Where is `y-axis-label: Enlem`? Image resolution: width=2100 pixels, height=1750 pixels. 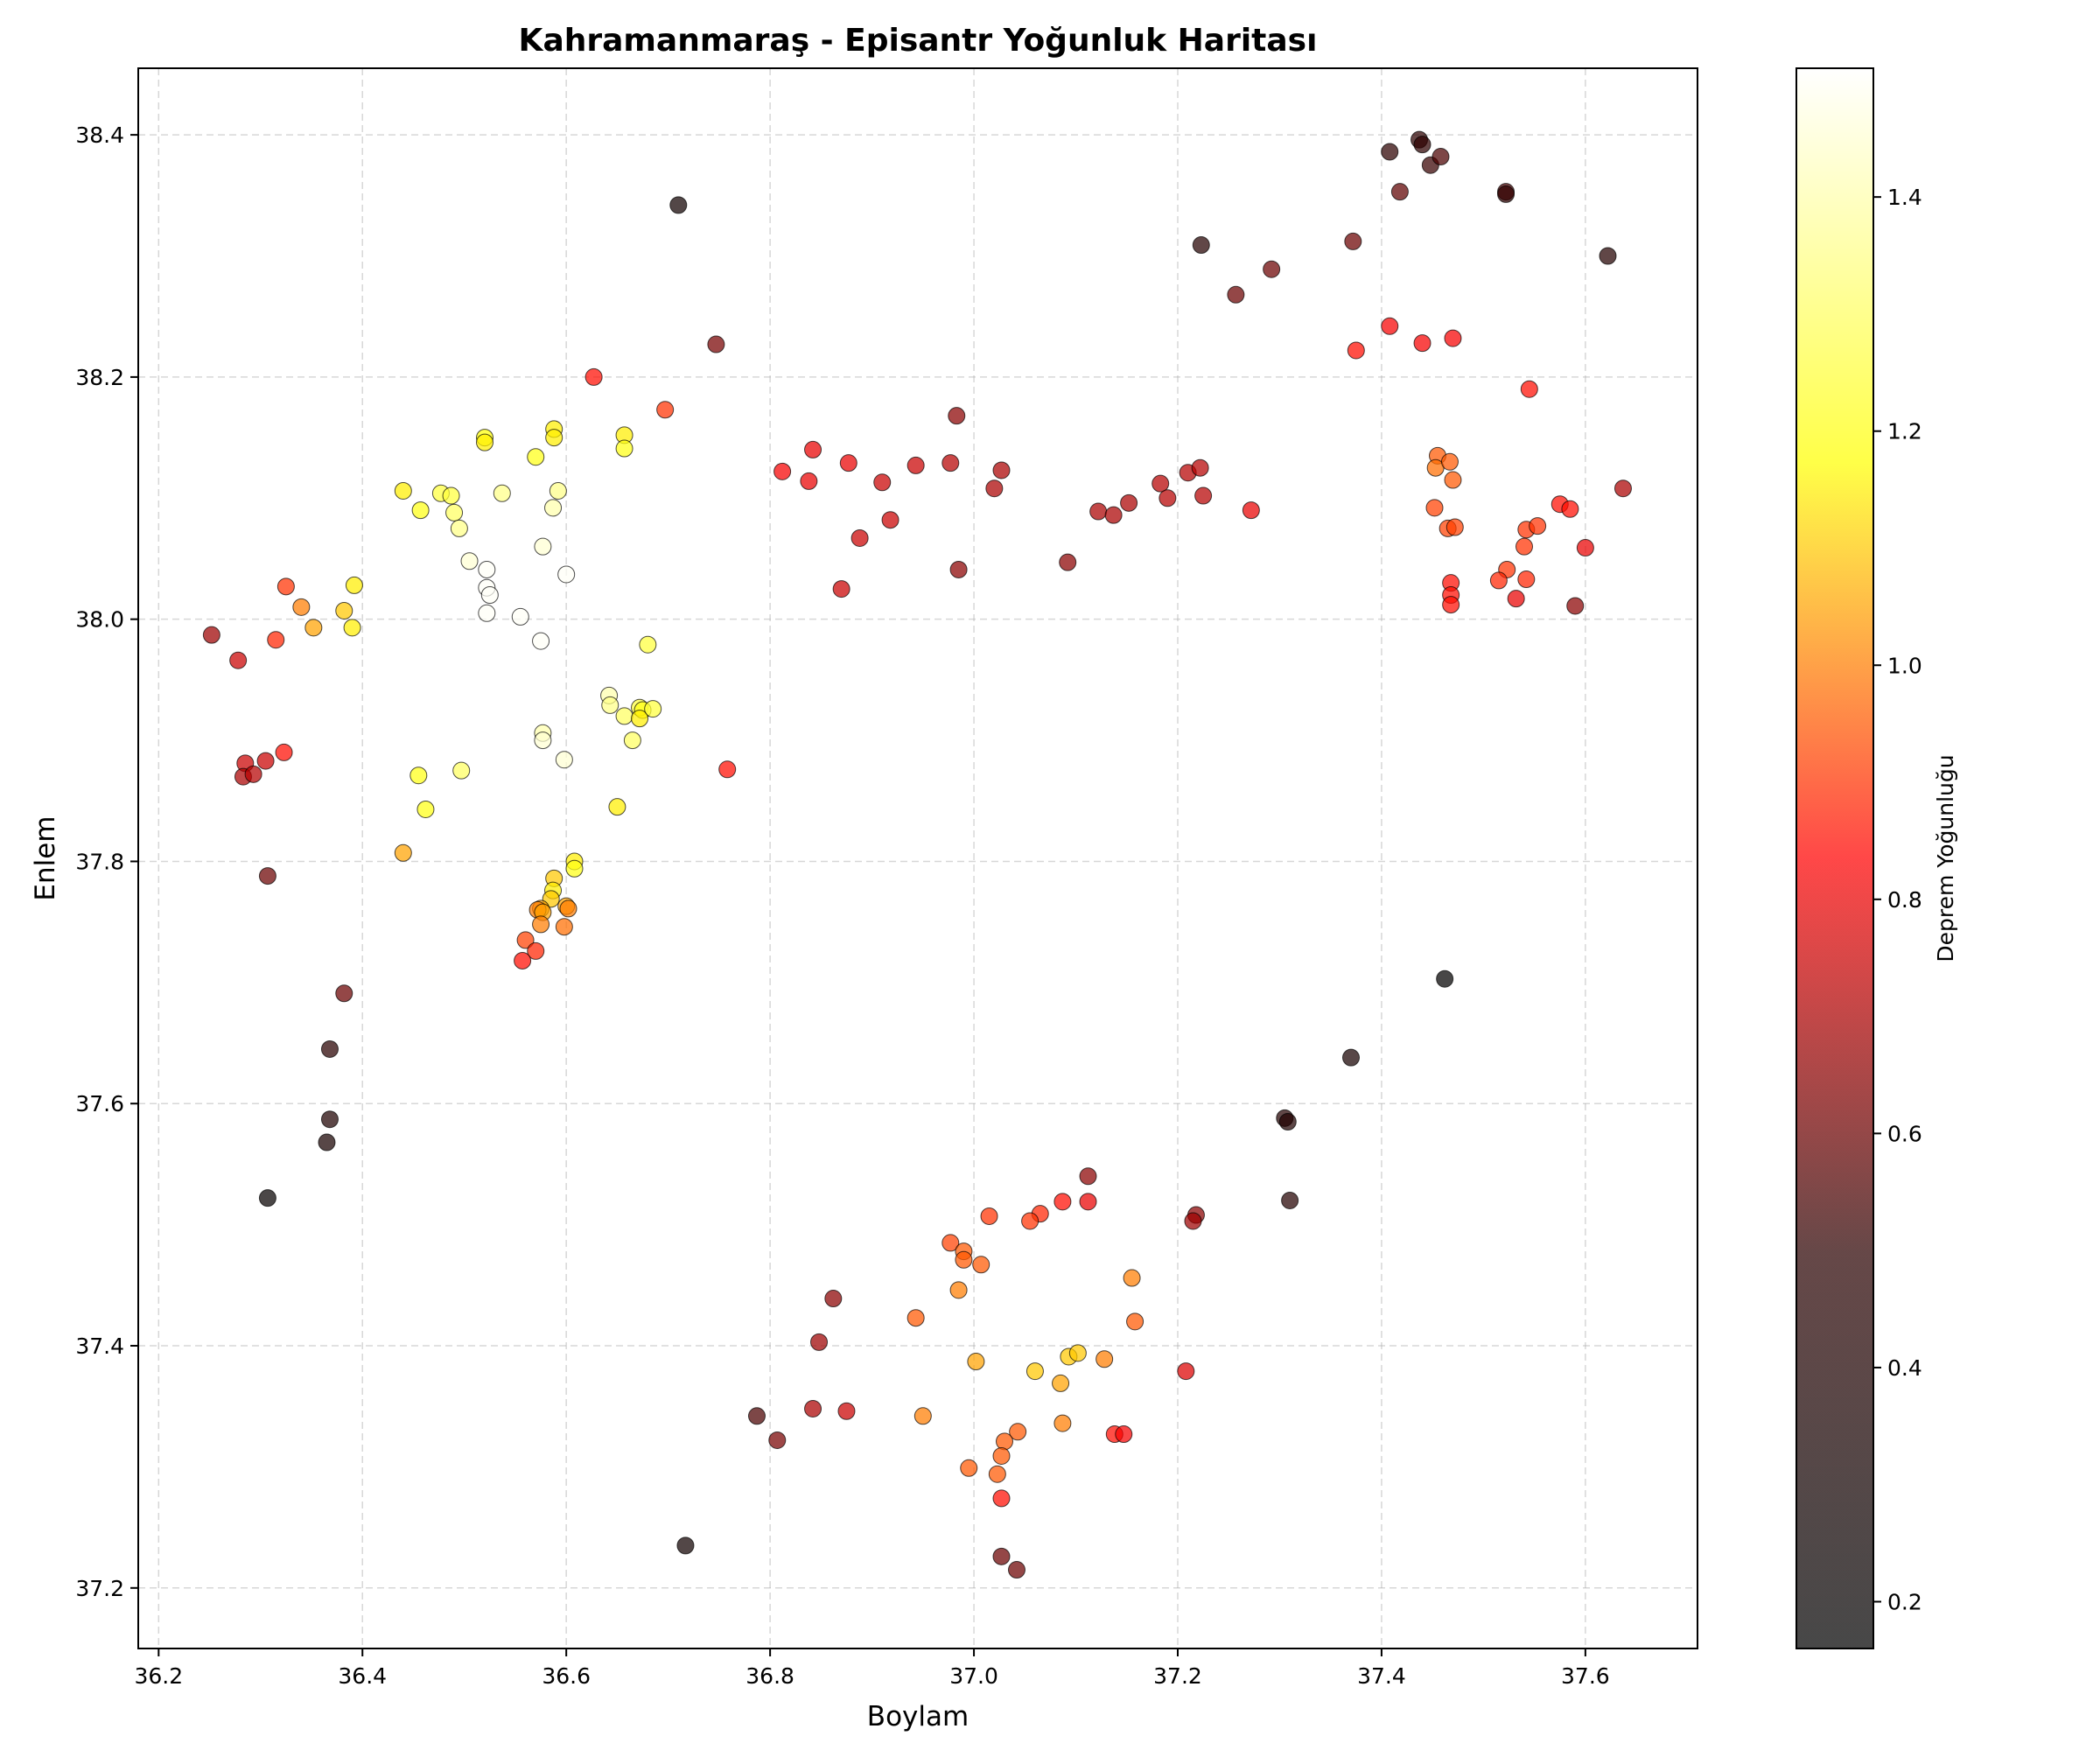
y-axis-label: Enlem is located at coordinates (45, 858).